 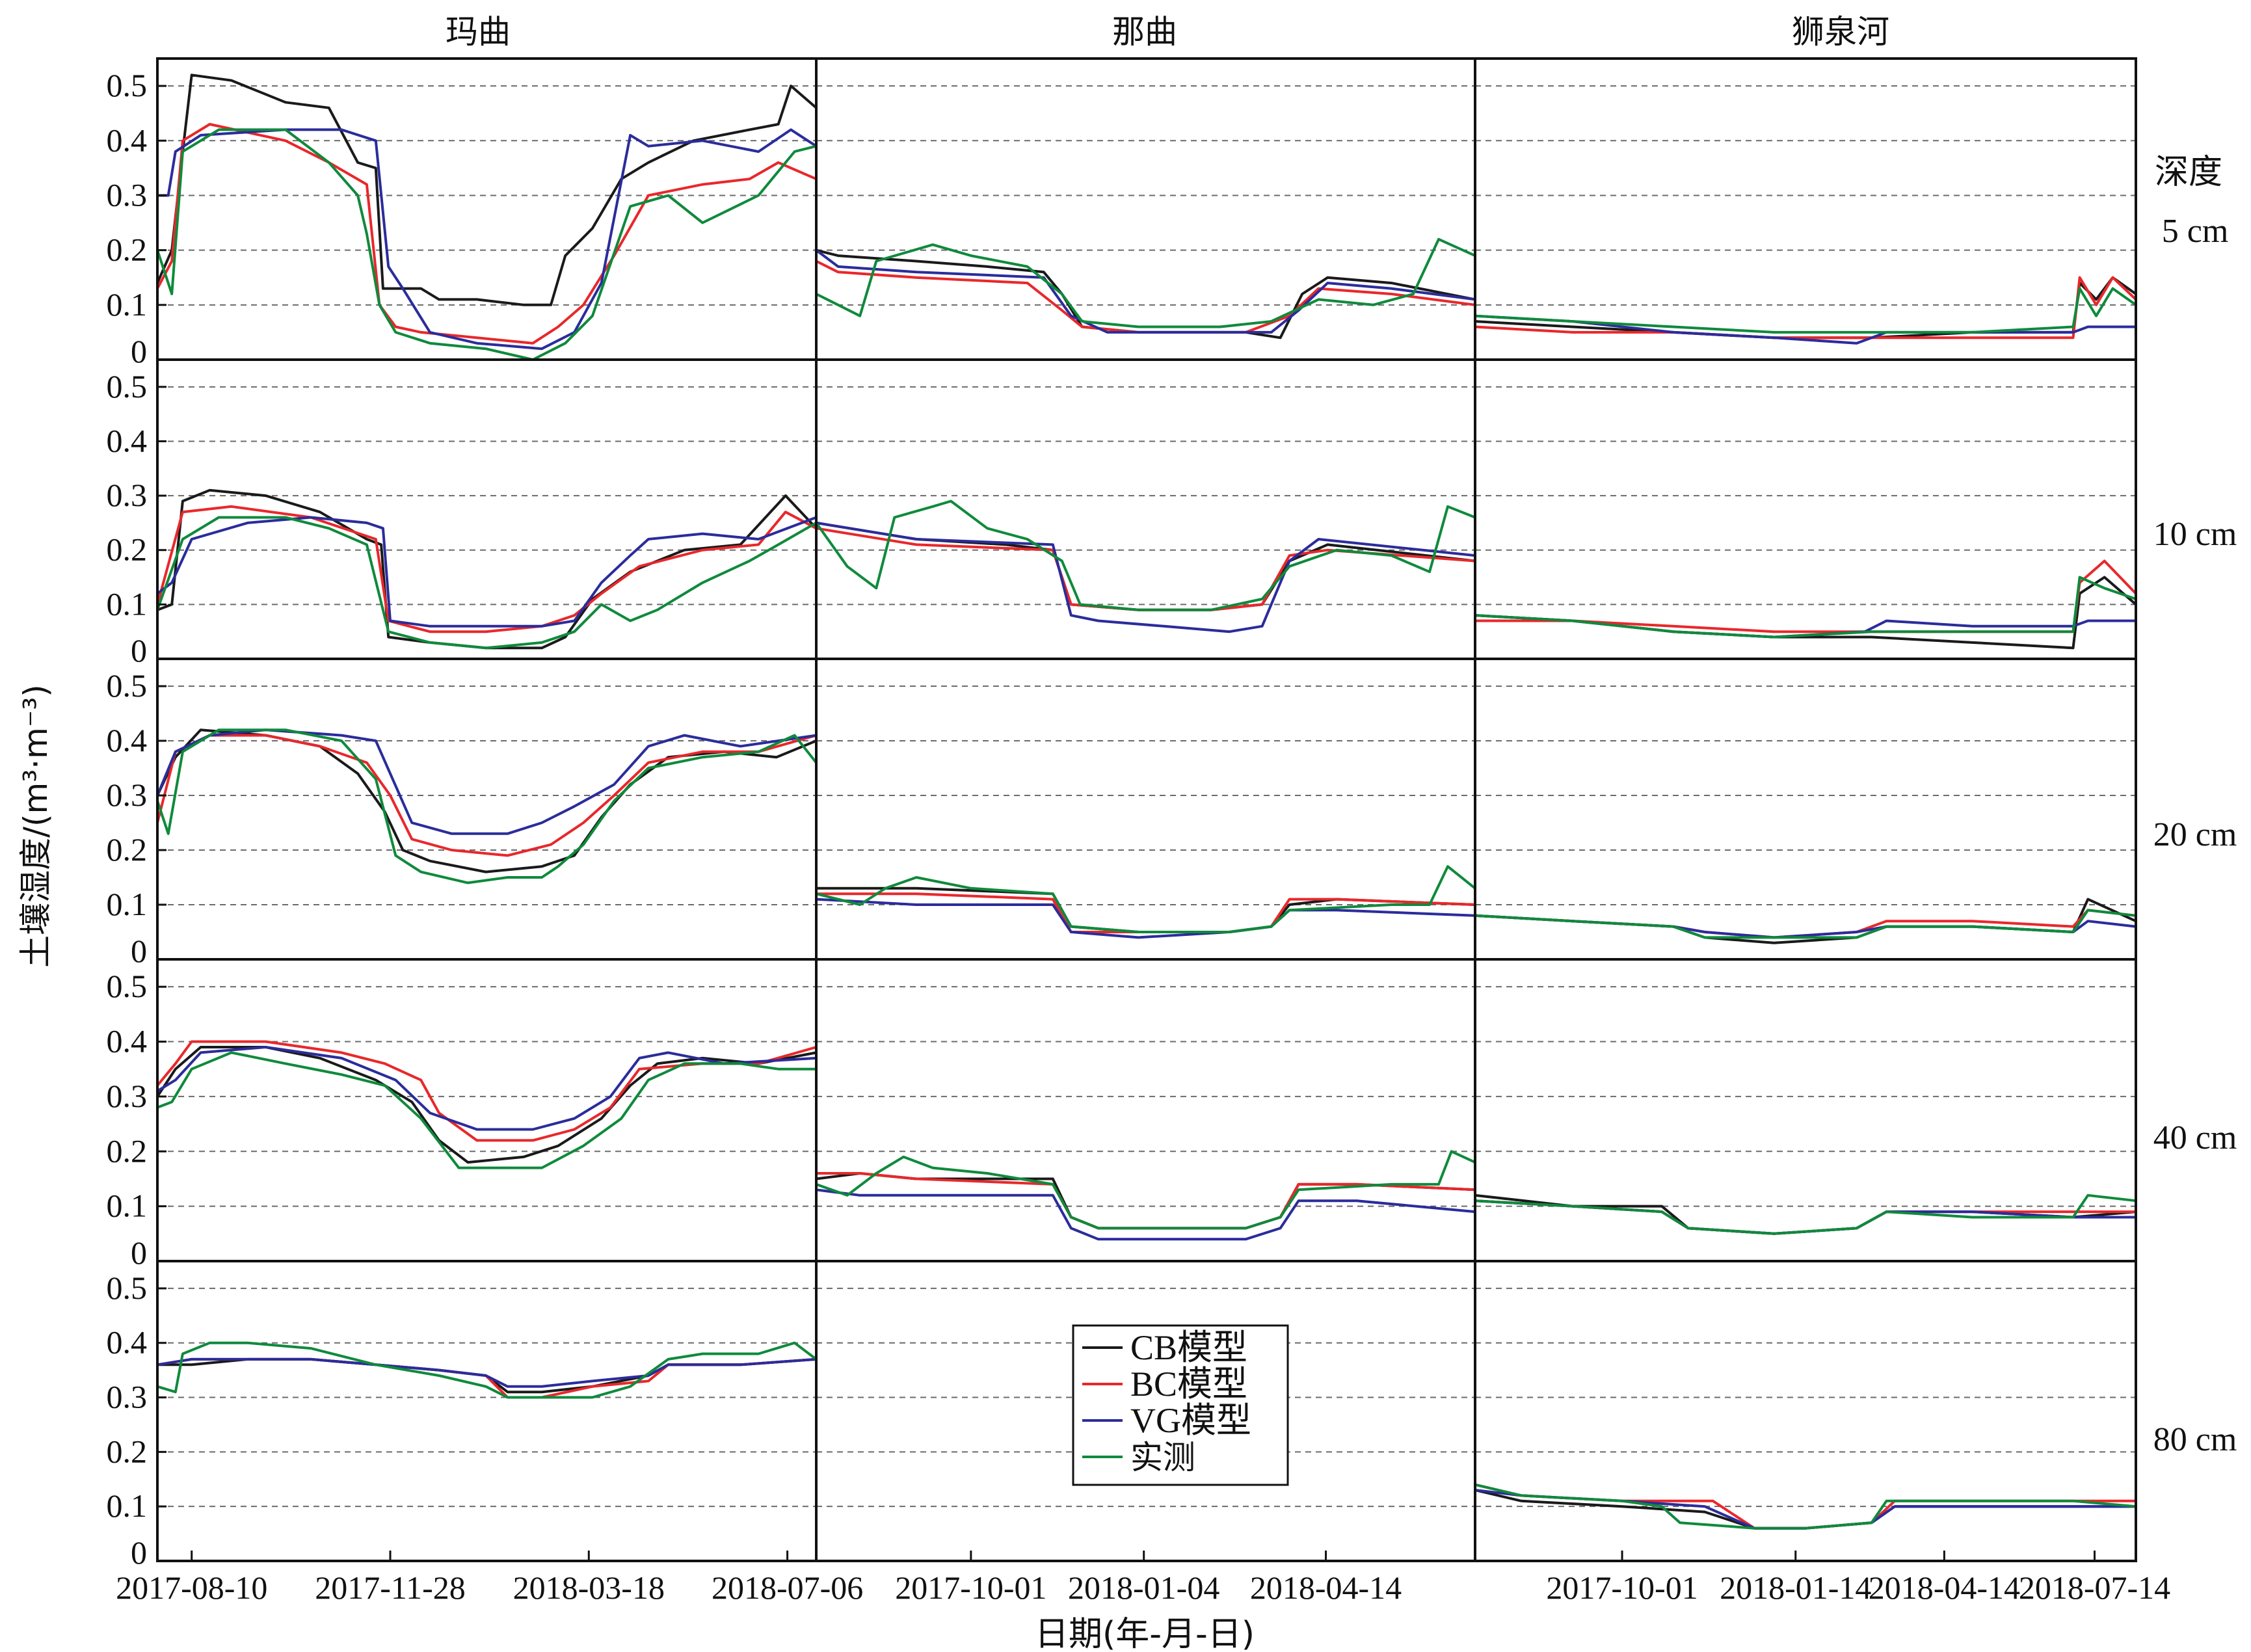 What do you see at coordinates (478, 32) in the screenshot?
I see `station-title-maqu: 玛曲` at bounding box center [478, 32].